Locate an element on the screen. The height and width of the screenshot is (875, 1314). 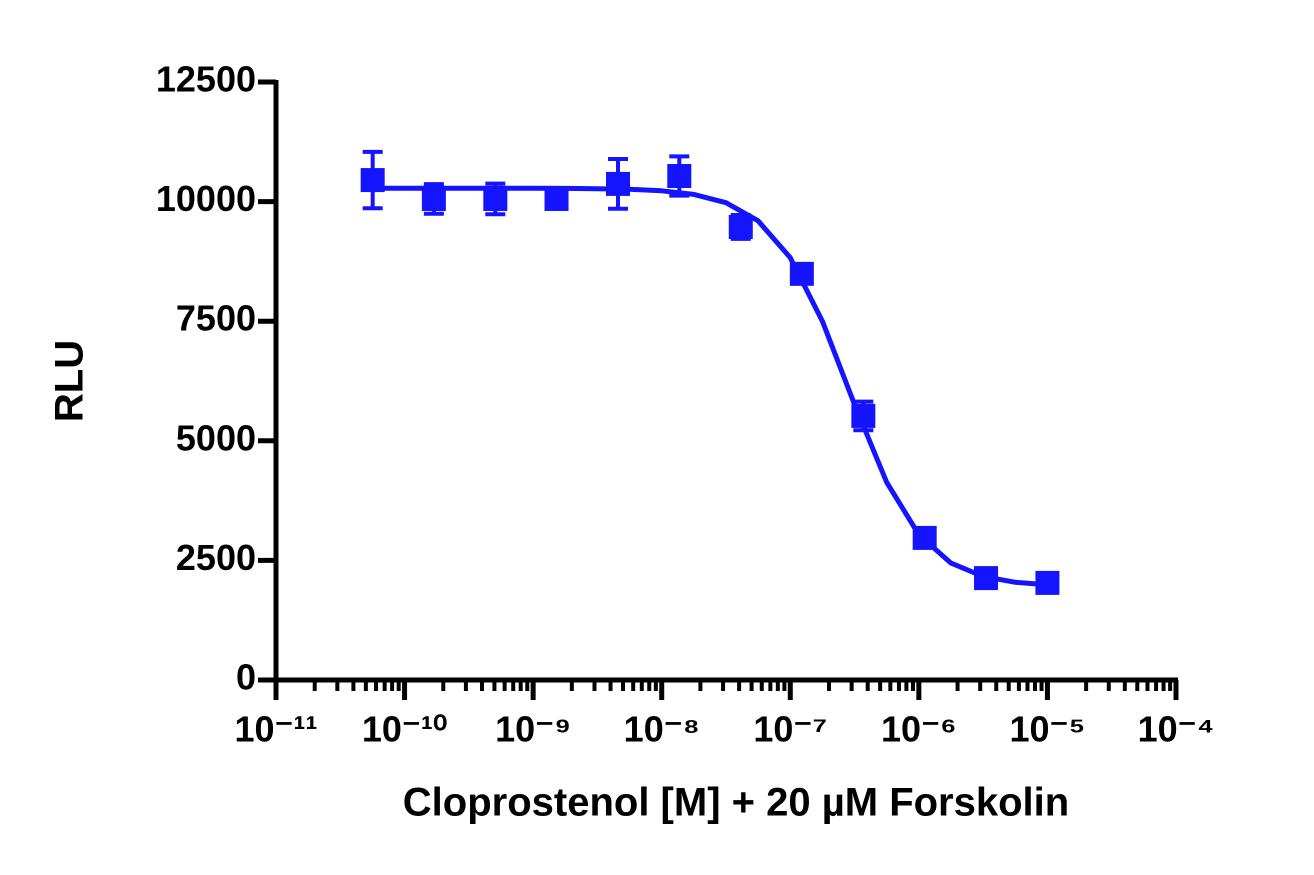
y-tick-label: 5000 is located at coordinates (216, 437).